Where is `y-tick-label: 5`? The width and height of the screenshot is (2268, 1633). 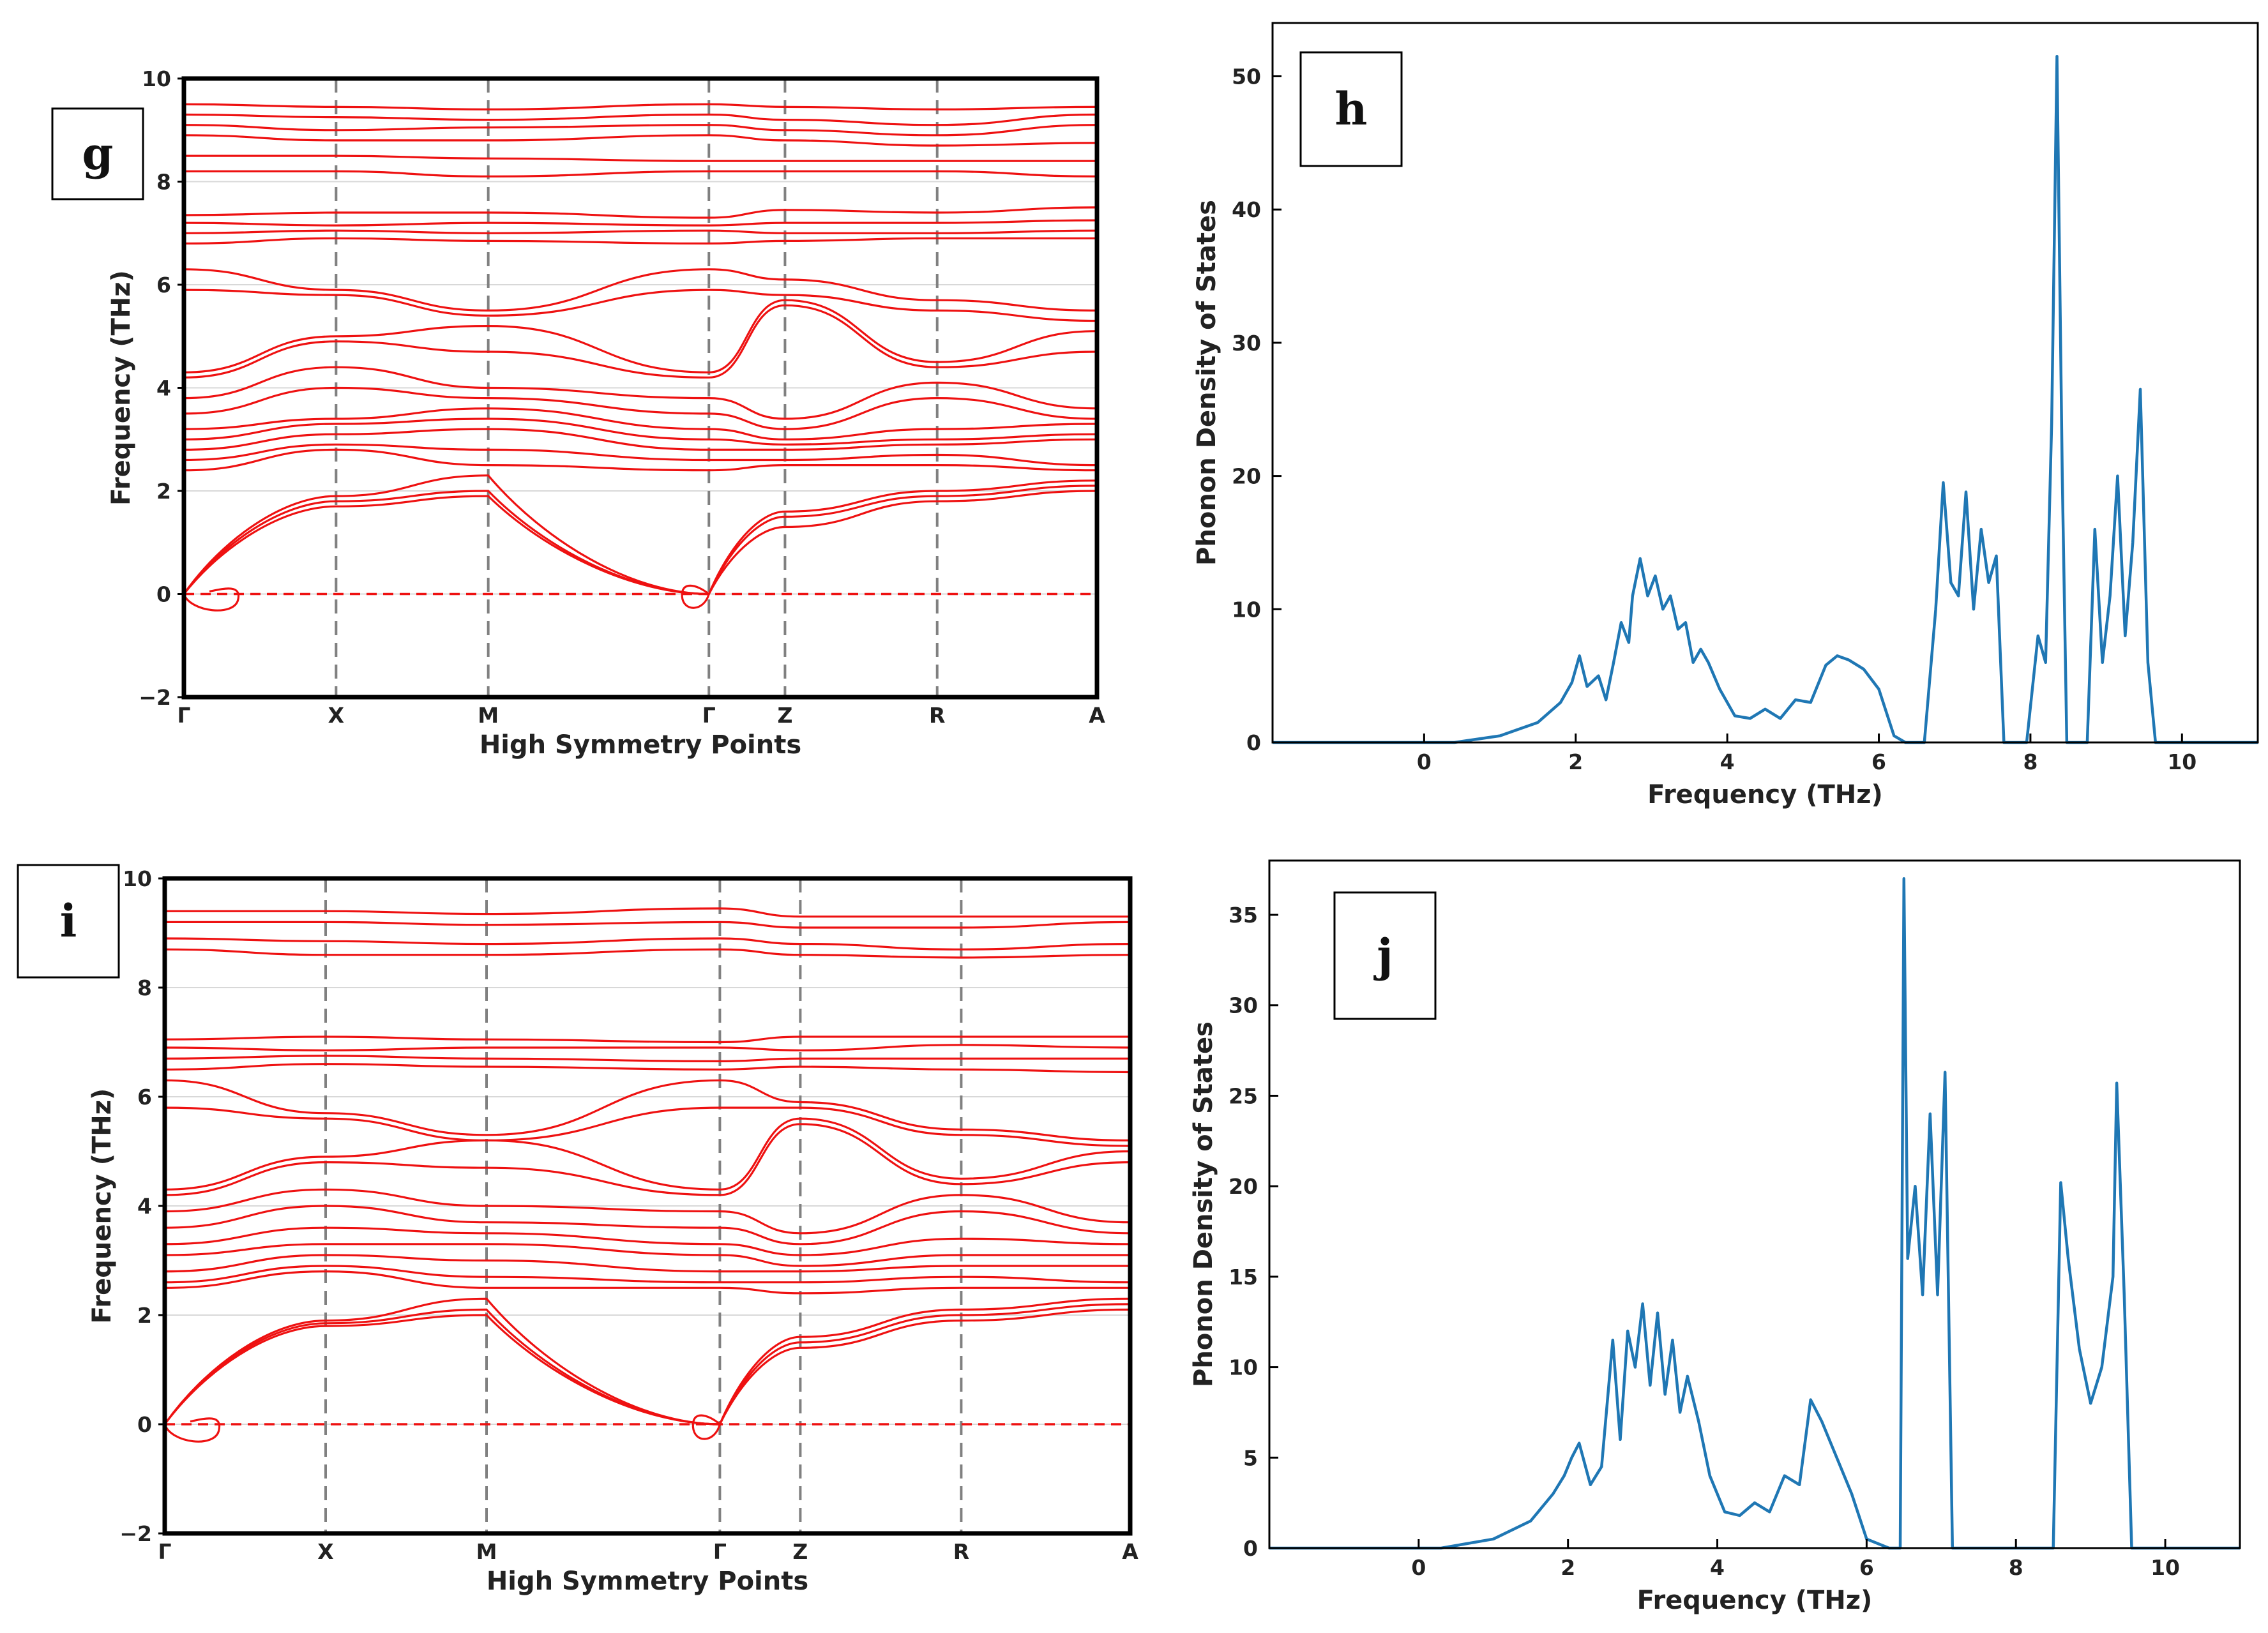 y-tick-label: 5 is located at coordinates (1250, 1457).